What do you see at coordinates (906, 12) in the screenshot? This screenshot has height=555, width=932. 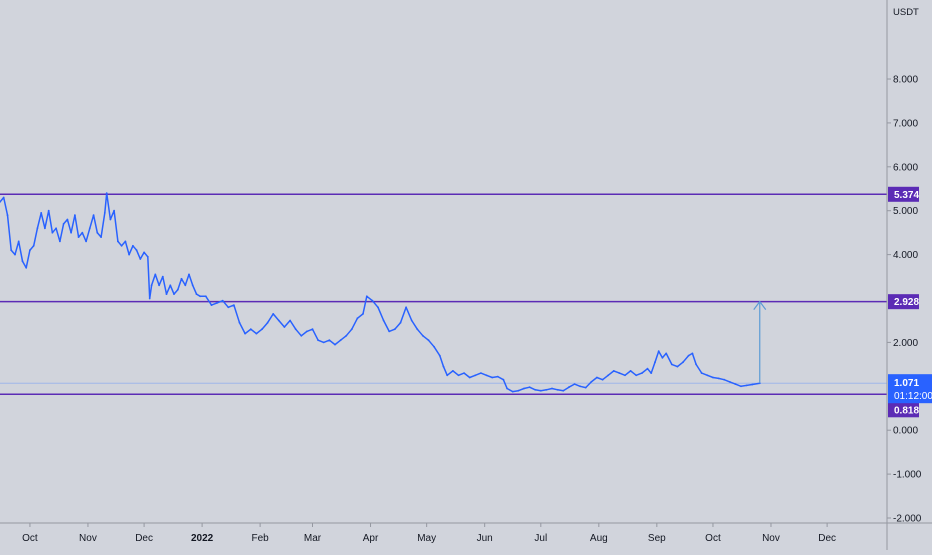 I see `unit-label: USDT` at bounding box center [906, 12].